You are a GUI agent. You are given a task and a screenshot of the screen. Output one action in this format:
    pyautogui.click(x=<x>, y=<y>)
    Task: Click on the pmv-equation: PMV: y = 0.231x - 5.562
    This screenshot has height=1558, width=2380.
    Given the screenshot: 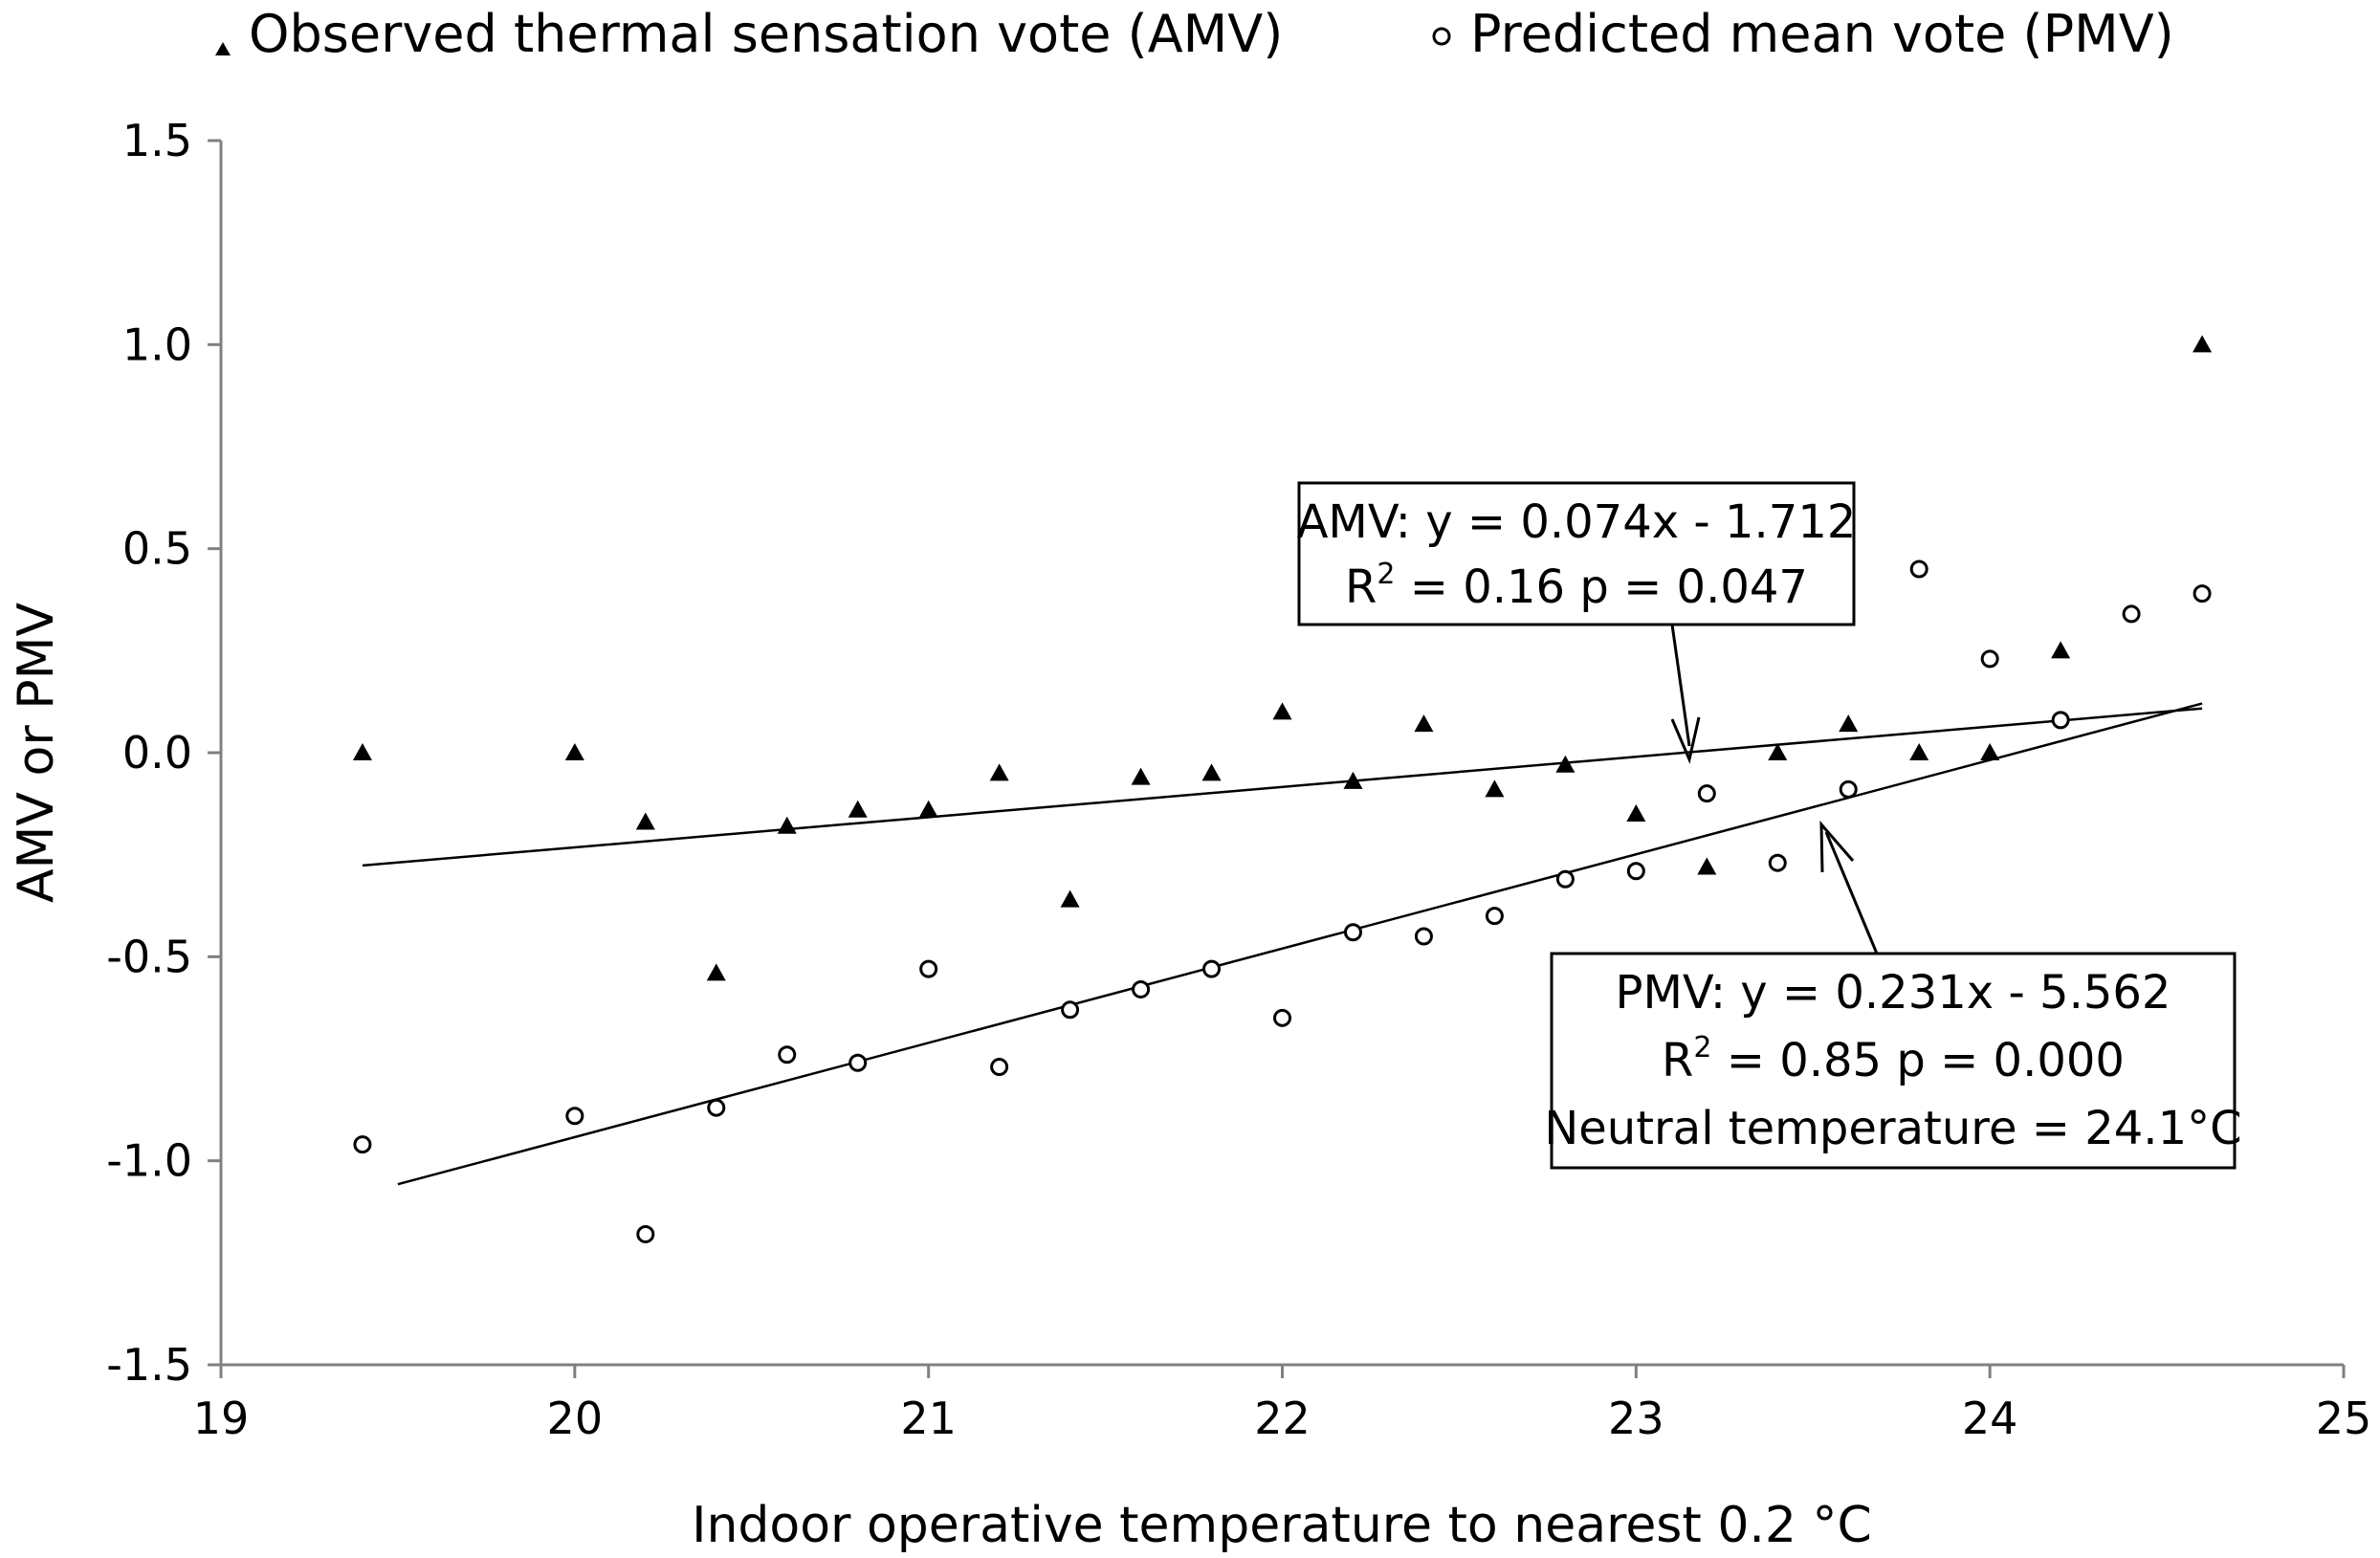 What is the action you would take?
    pyautogui.click(x=1893, y=993)
    